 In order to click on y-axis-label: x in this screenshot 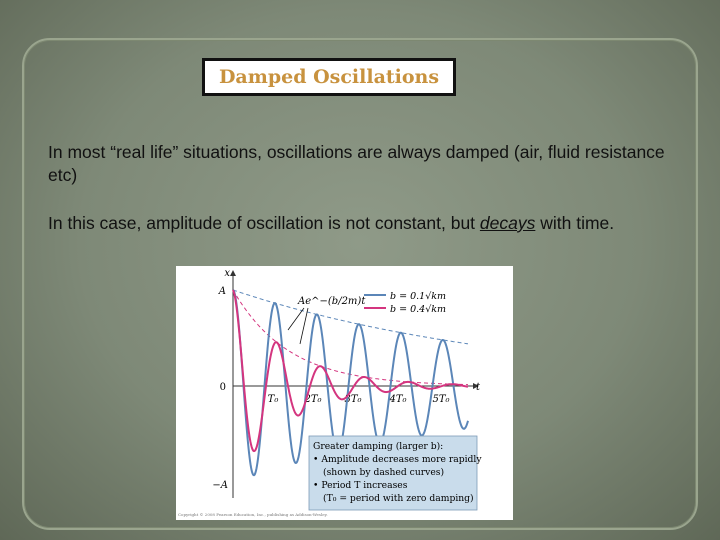, I will do `click(227, 273)`.